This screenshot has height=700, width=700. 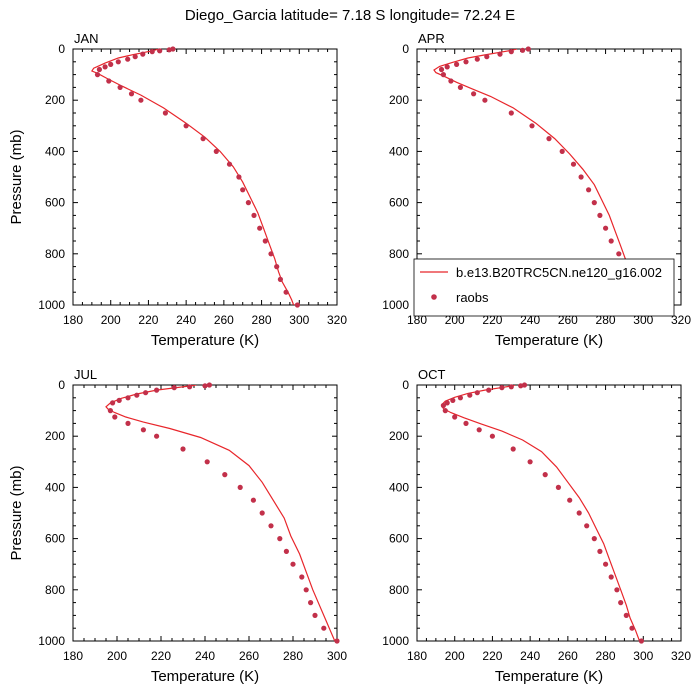 I want to click on legend-raobs-swatch, so click(x=434, y=297).